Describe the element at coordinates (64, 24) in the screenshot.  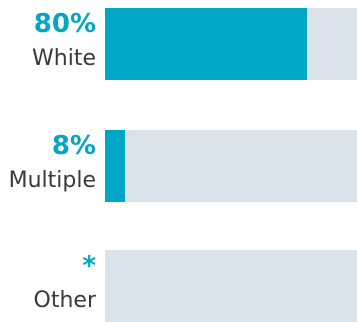
I see `bar-value-label: 80%` at that location.